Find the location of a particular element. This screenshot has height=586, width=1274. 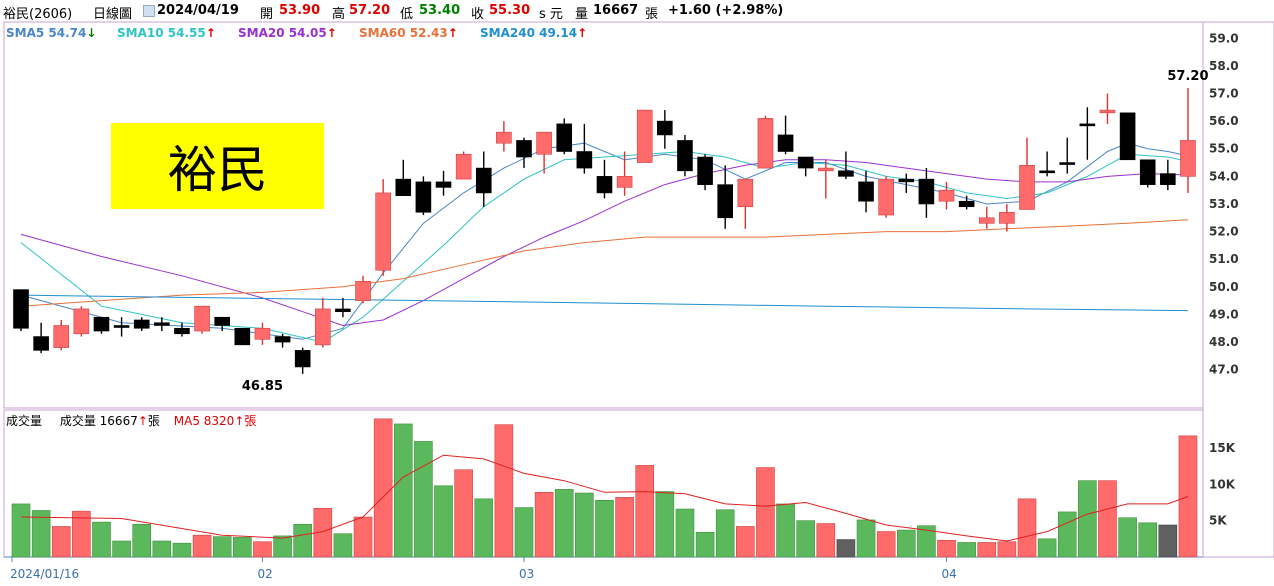

chart-type-label: 日線圖 is located at coordinates (113, 14).